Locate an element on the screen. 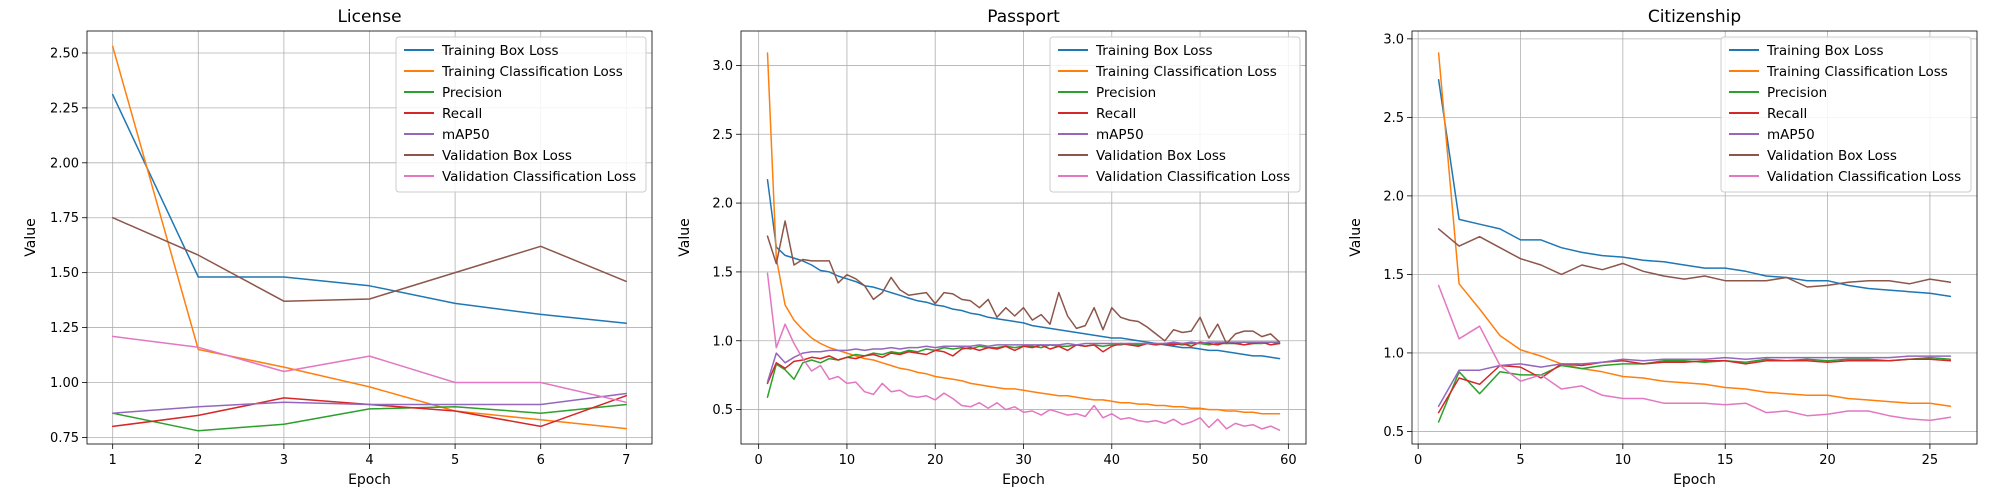 This screenshot has height=500, width=2000. x-tick-label: 4 is located at coordinates (369, 460).